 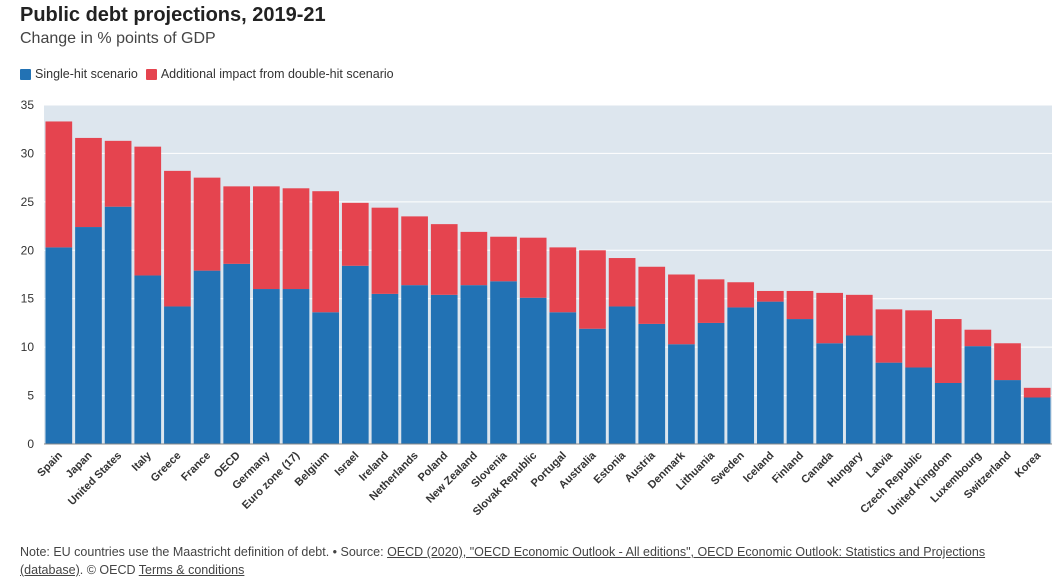 What do you see at coordinates (1028, 464) in the screenshot?
I see `x-tick-label: Korea` at bounding box center [1028, 464].